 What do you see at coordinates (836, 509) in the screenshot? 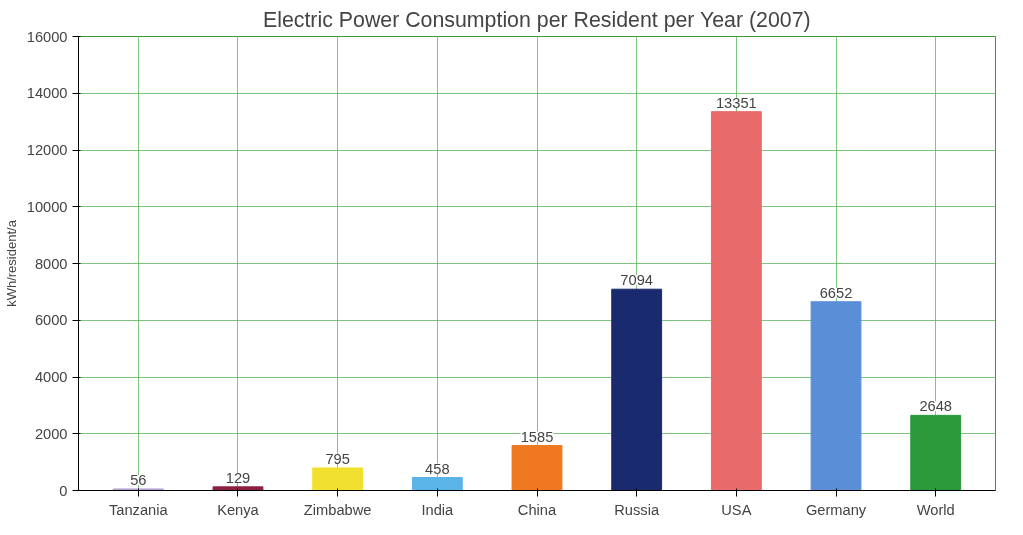
I see `x-tick-label: Germany` at bounding box center [836, 509].